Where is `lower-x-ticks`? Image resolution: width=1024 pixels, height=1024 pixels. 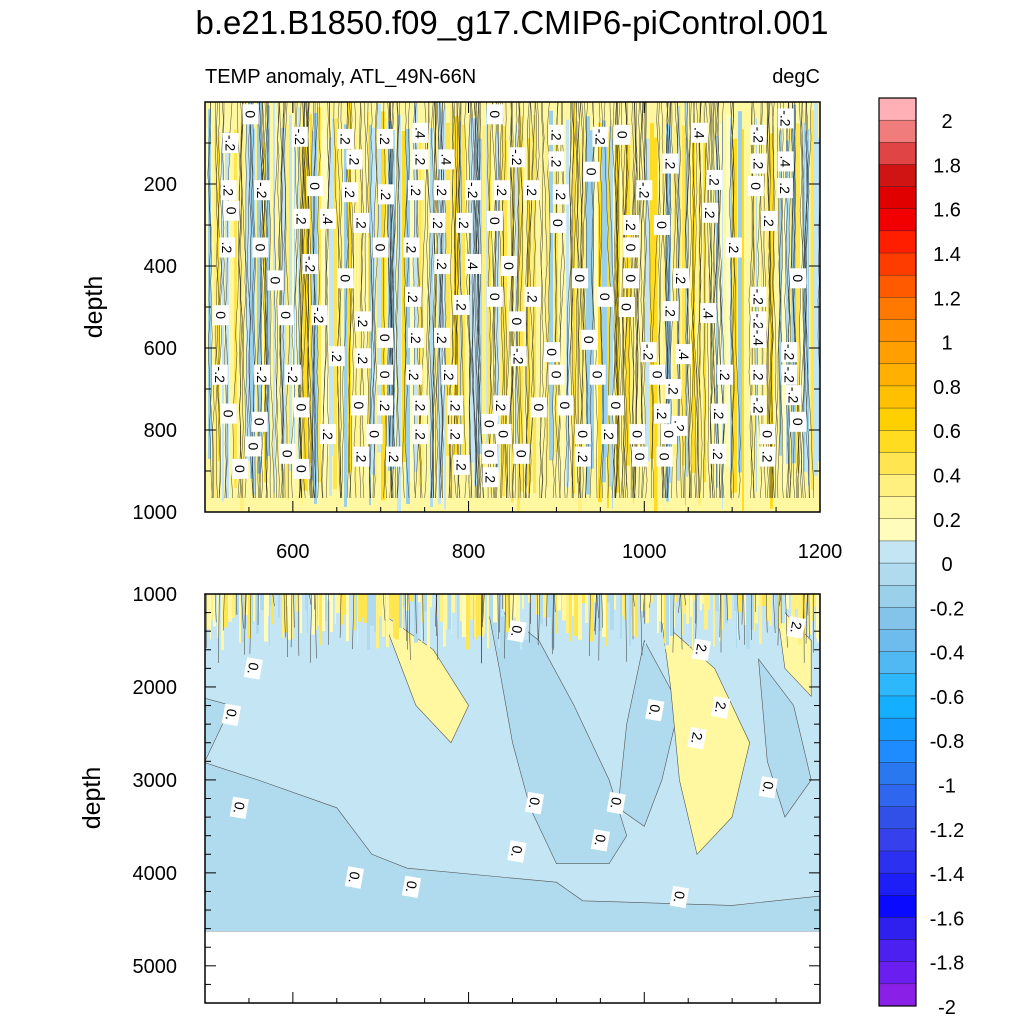
lower-x-ticks is located at coordinates (534, 997).